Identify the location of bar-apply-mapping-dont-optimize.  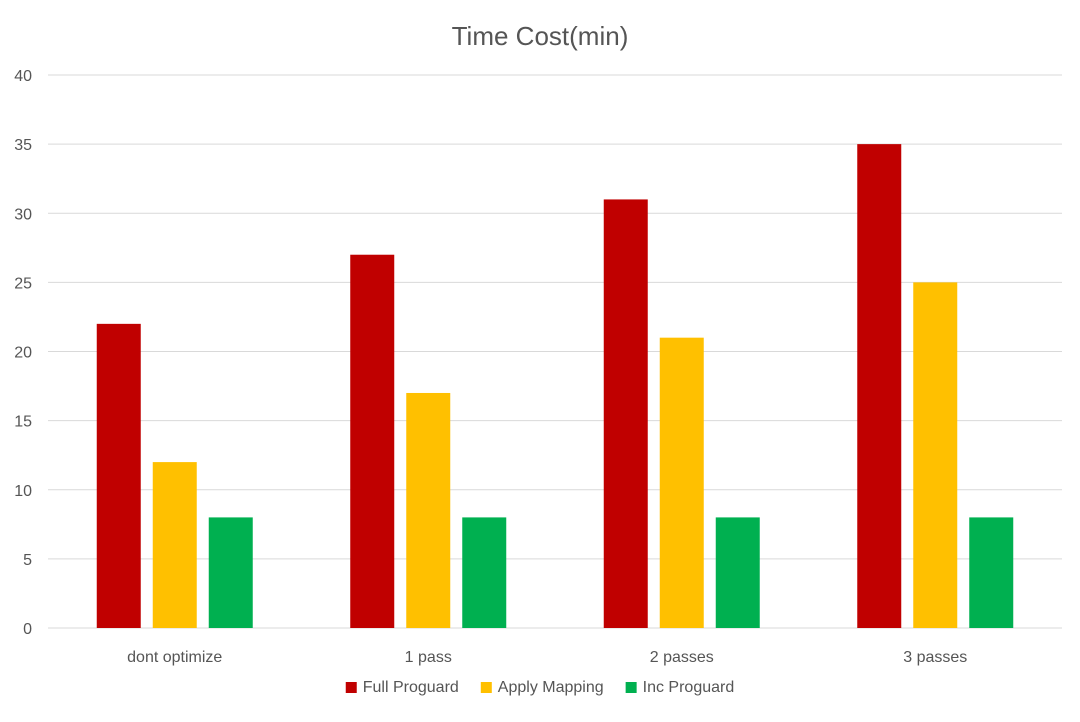
(174, 545).